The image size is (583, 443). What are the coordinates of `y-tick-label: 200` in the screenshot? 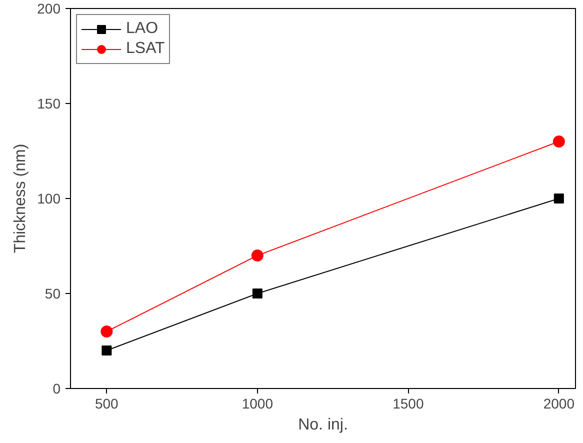 It's located at (49, 8).